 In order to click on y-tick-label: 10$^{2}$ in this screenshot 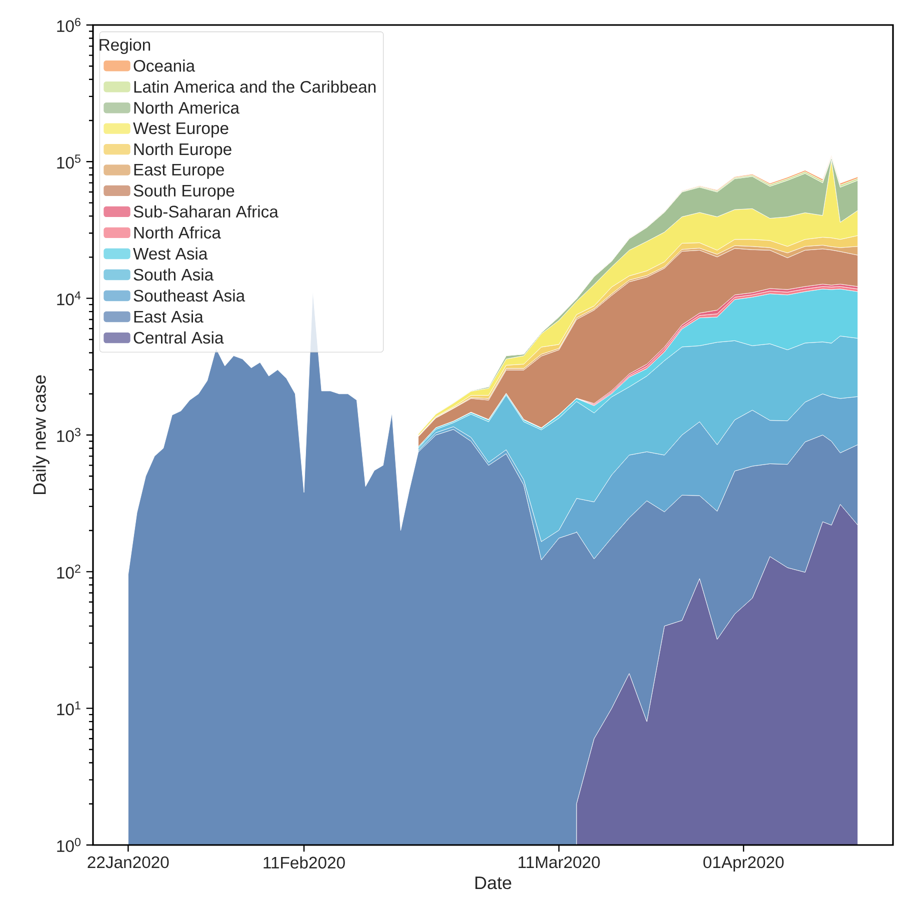, I will do `click(68, 571)`.